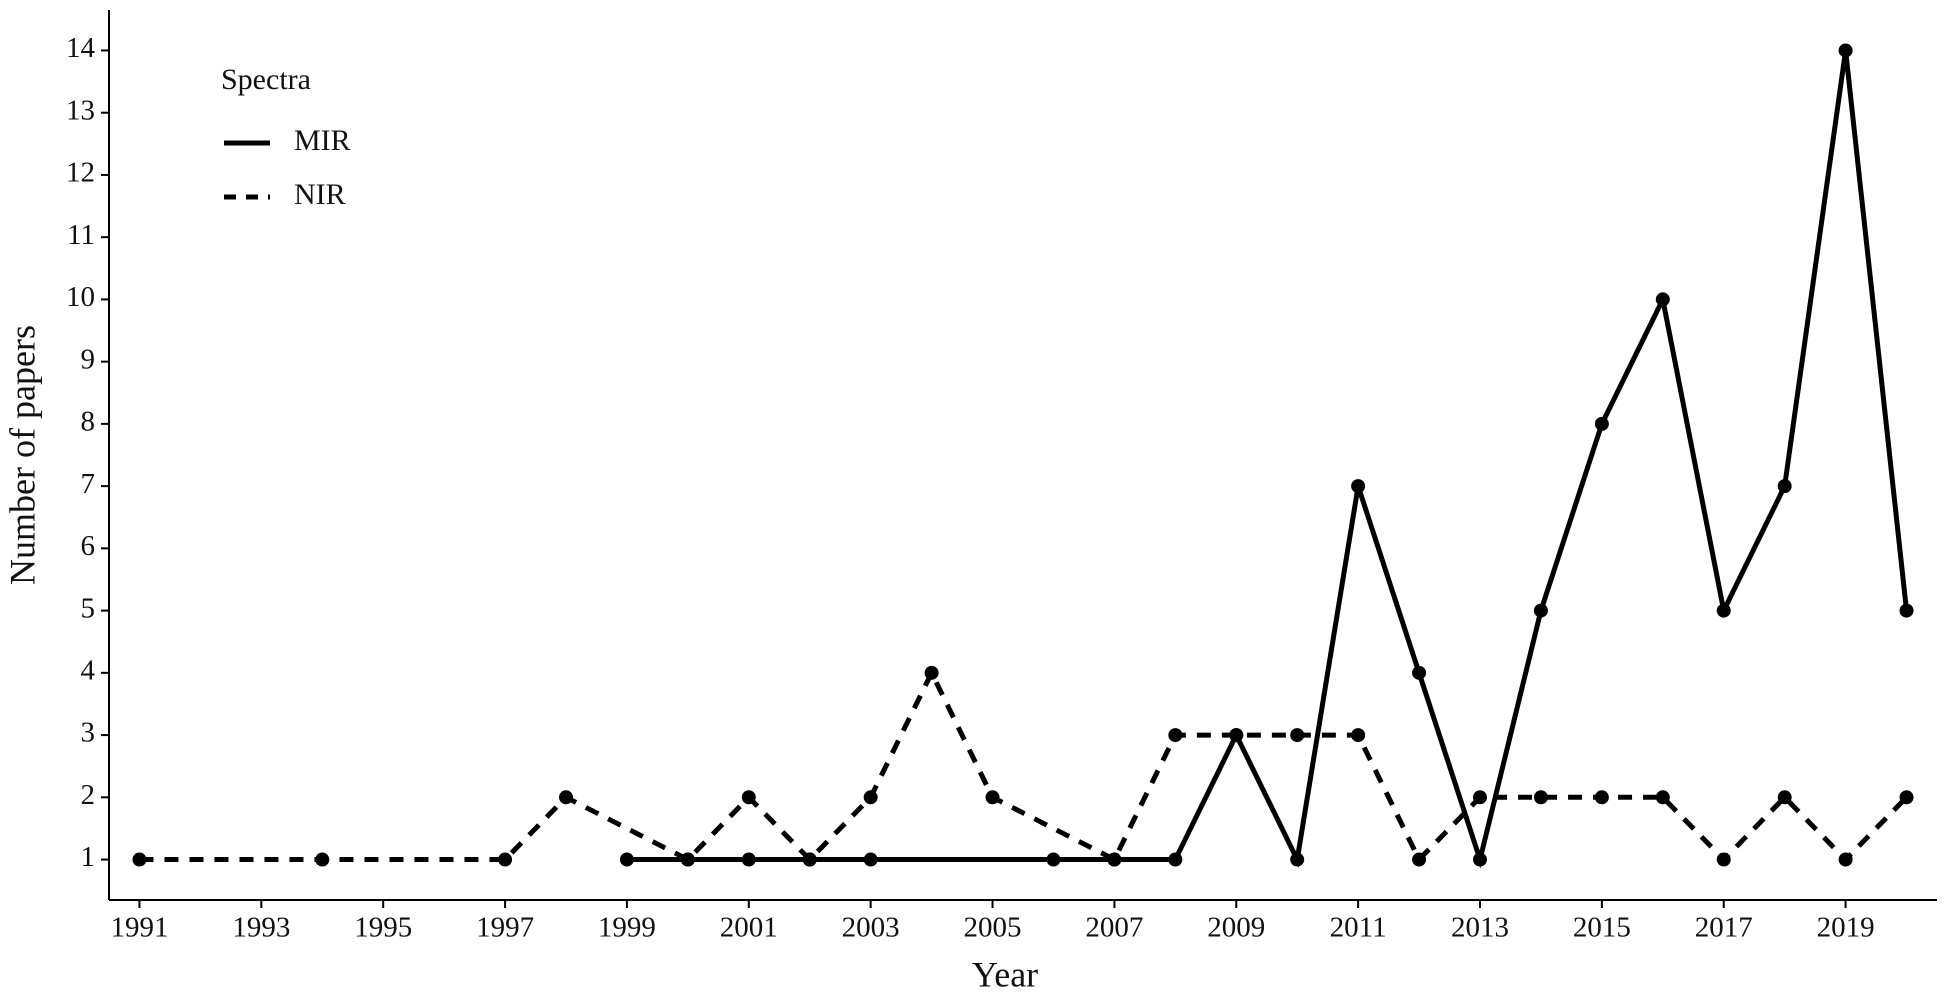 This screenshot has height=996, width=1945. What do you see at coordinates (88, 359) in the screenshot?
I see `y-tick-label: 9` at bounding box center [88, 359].